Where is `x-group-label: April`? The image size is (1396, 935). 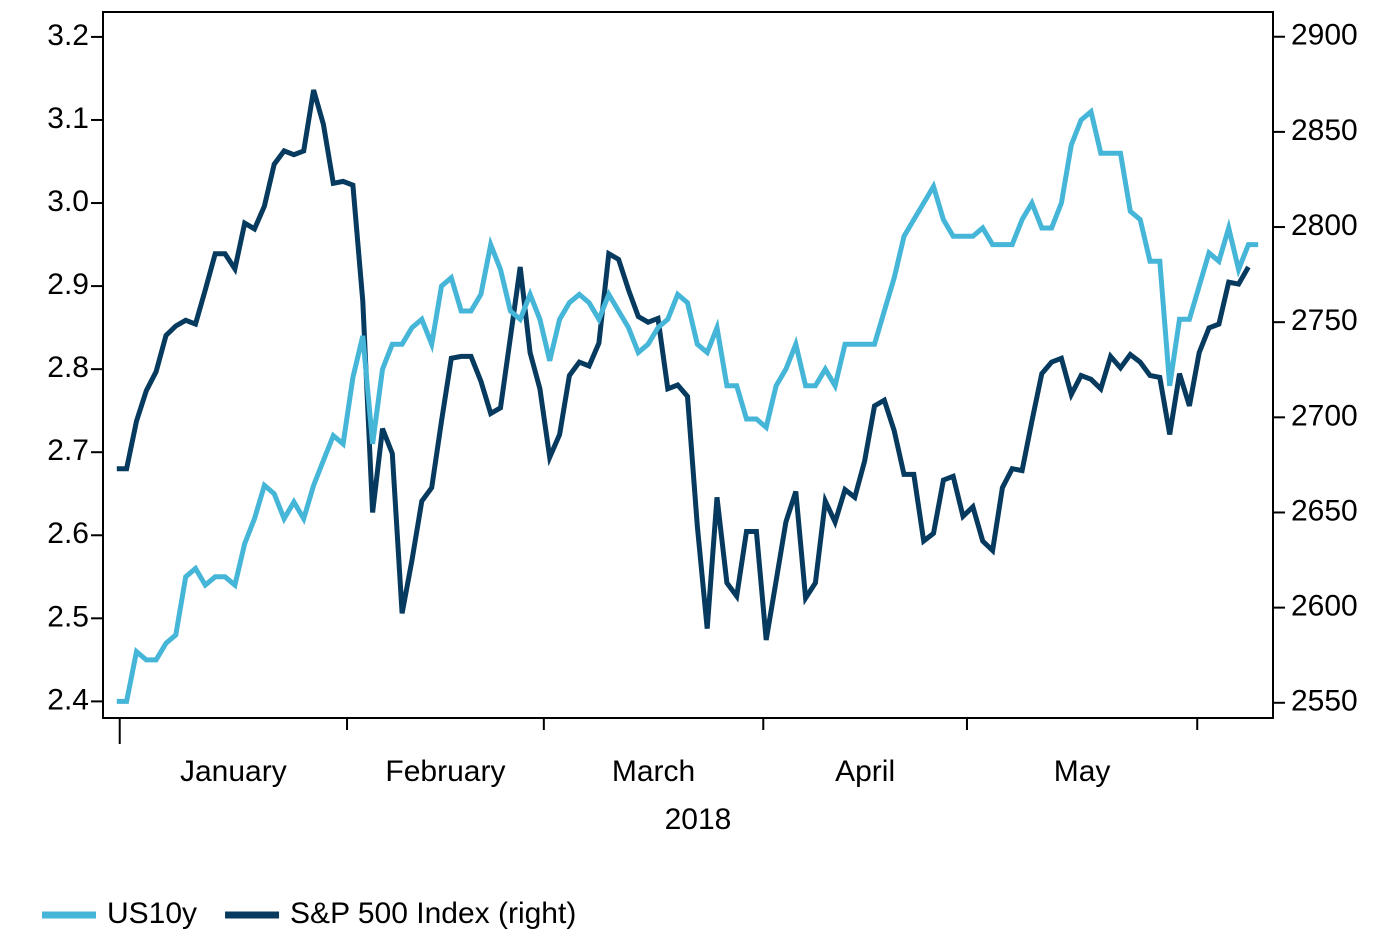
x-group-label: April is located at coordinates (865, 771).